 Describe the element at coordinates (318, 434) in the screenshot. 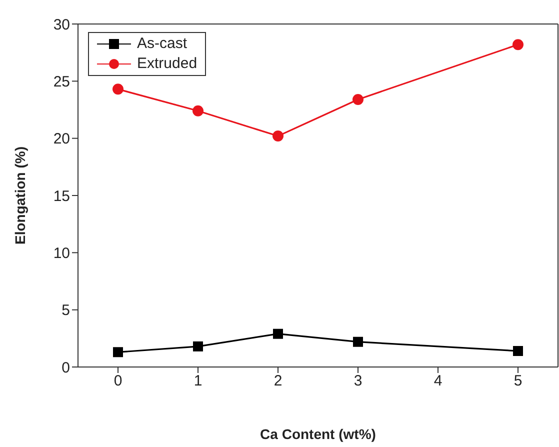

I see `x-axis-title: Ca Content (wt%)` at that location.